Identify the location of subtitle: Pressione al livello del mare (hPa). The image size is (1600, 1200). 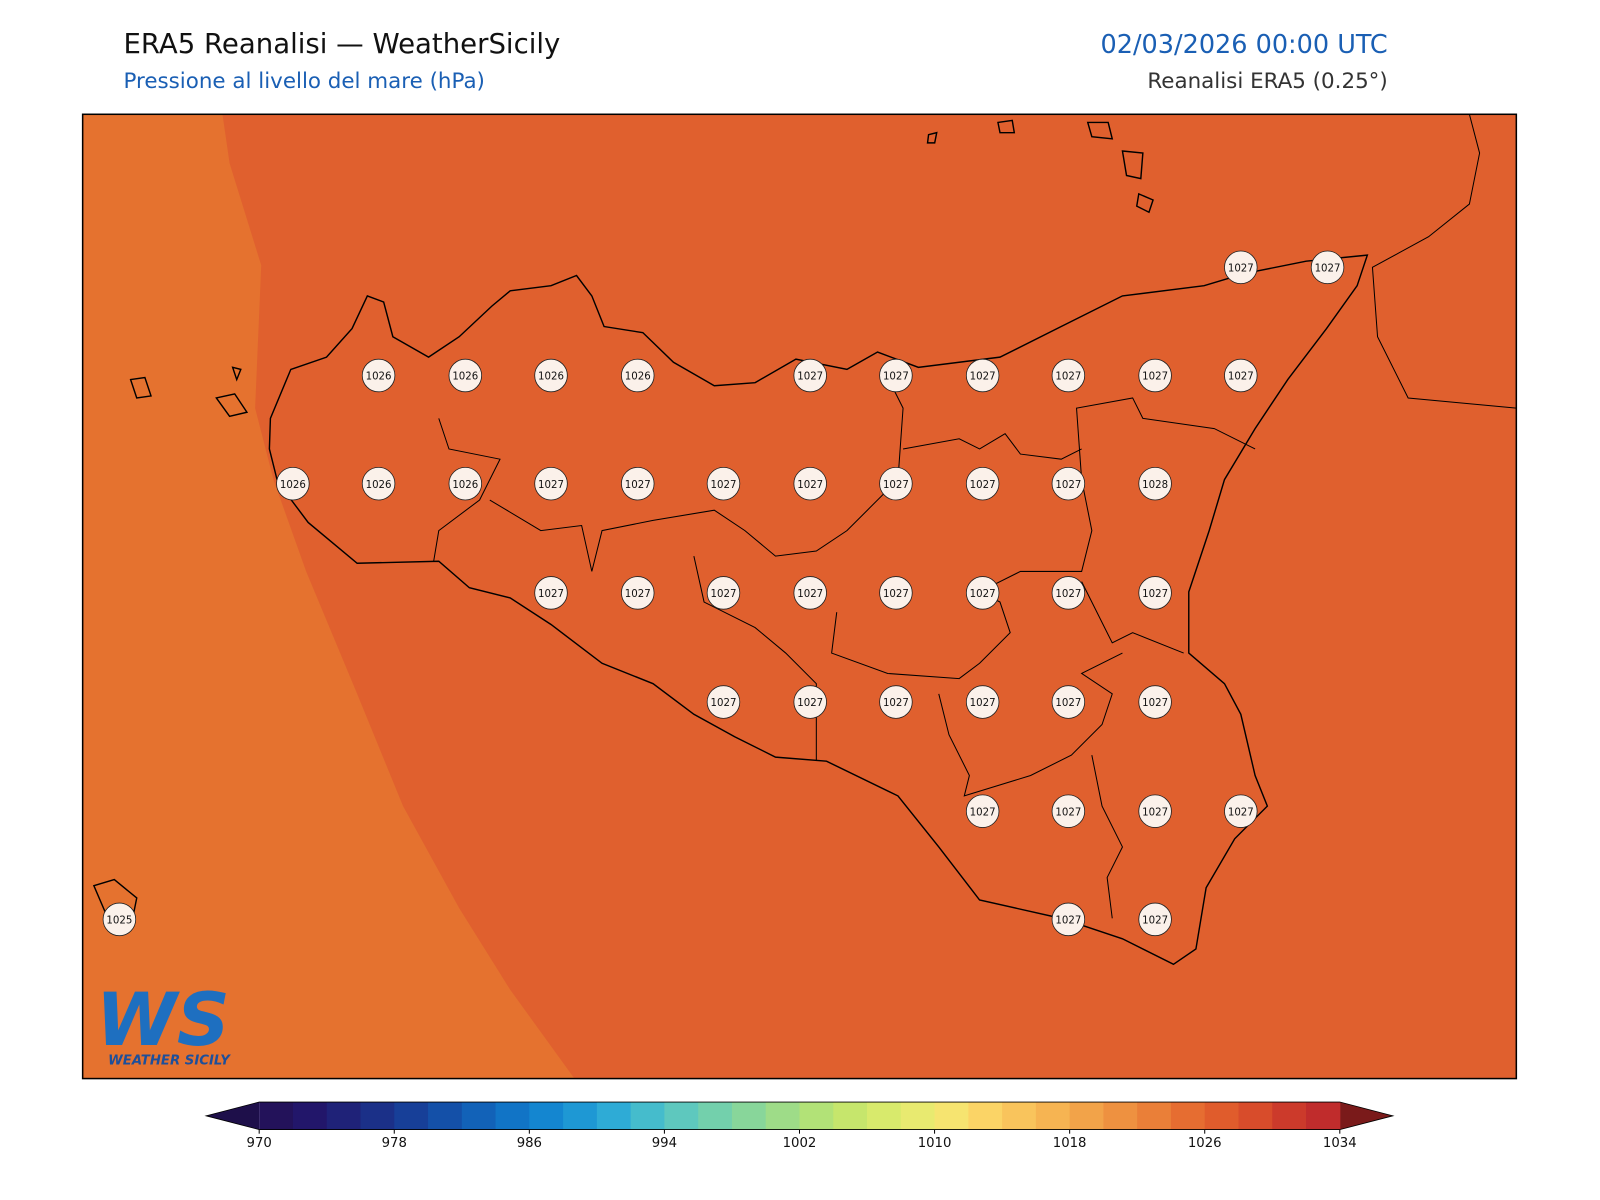
(303, 81).